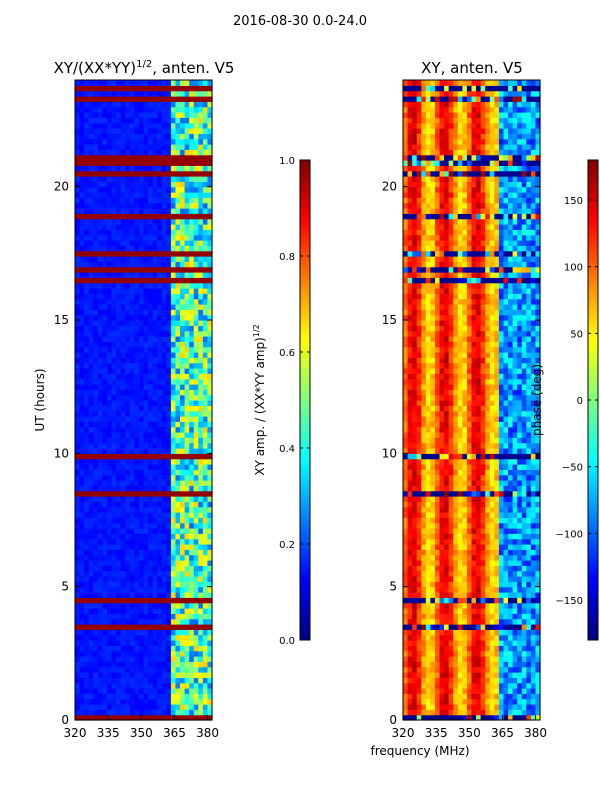 The width and height of the screenshot is (600, 800). I want to click on amp-ratio-xtick-label: 335, so click(108, 733).